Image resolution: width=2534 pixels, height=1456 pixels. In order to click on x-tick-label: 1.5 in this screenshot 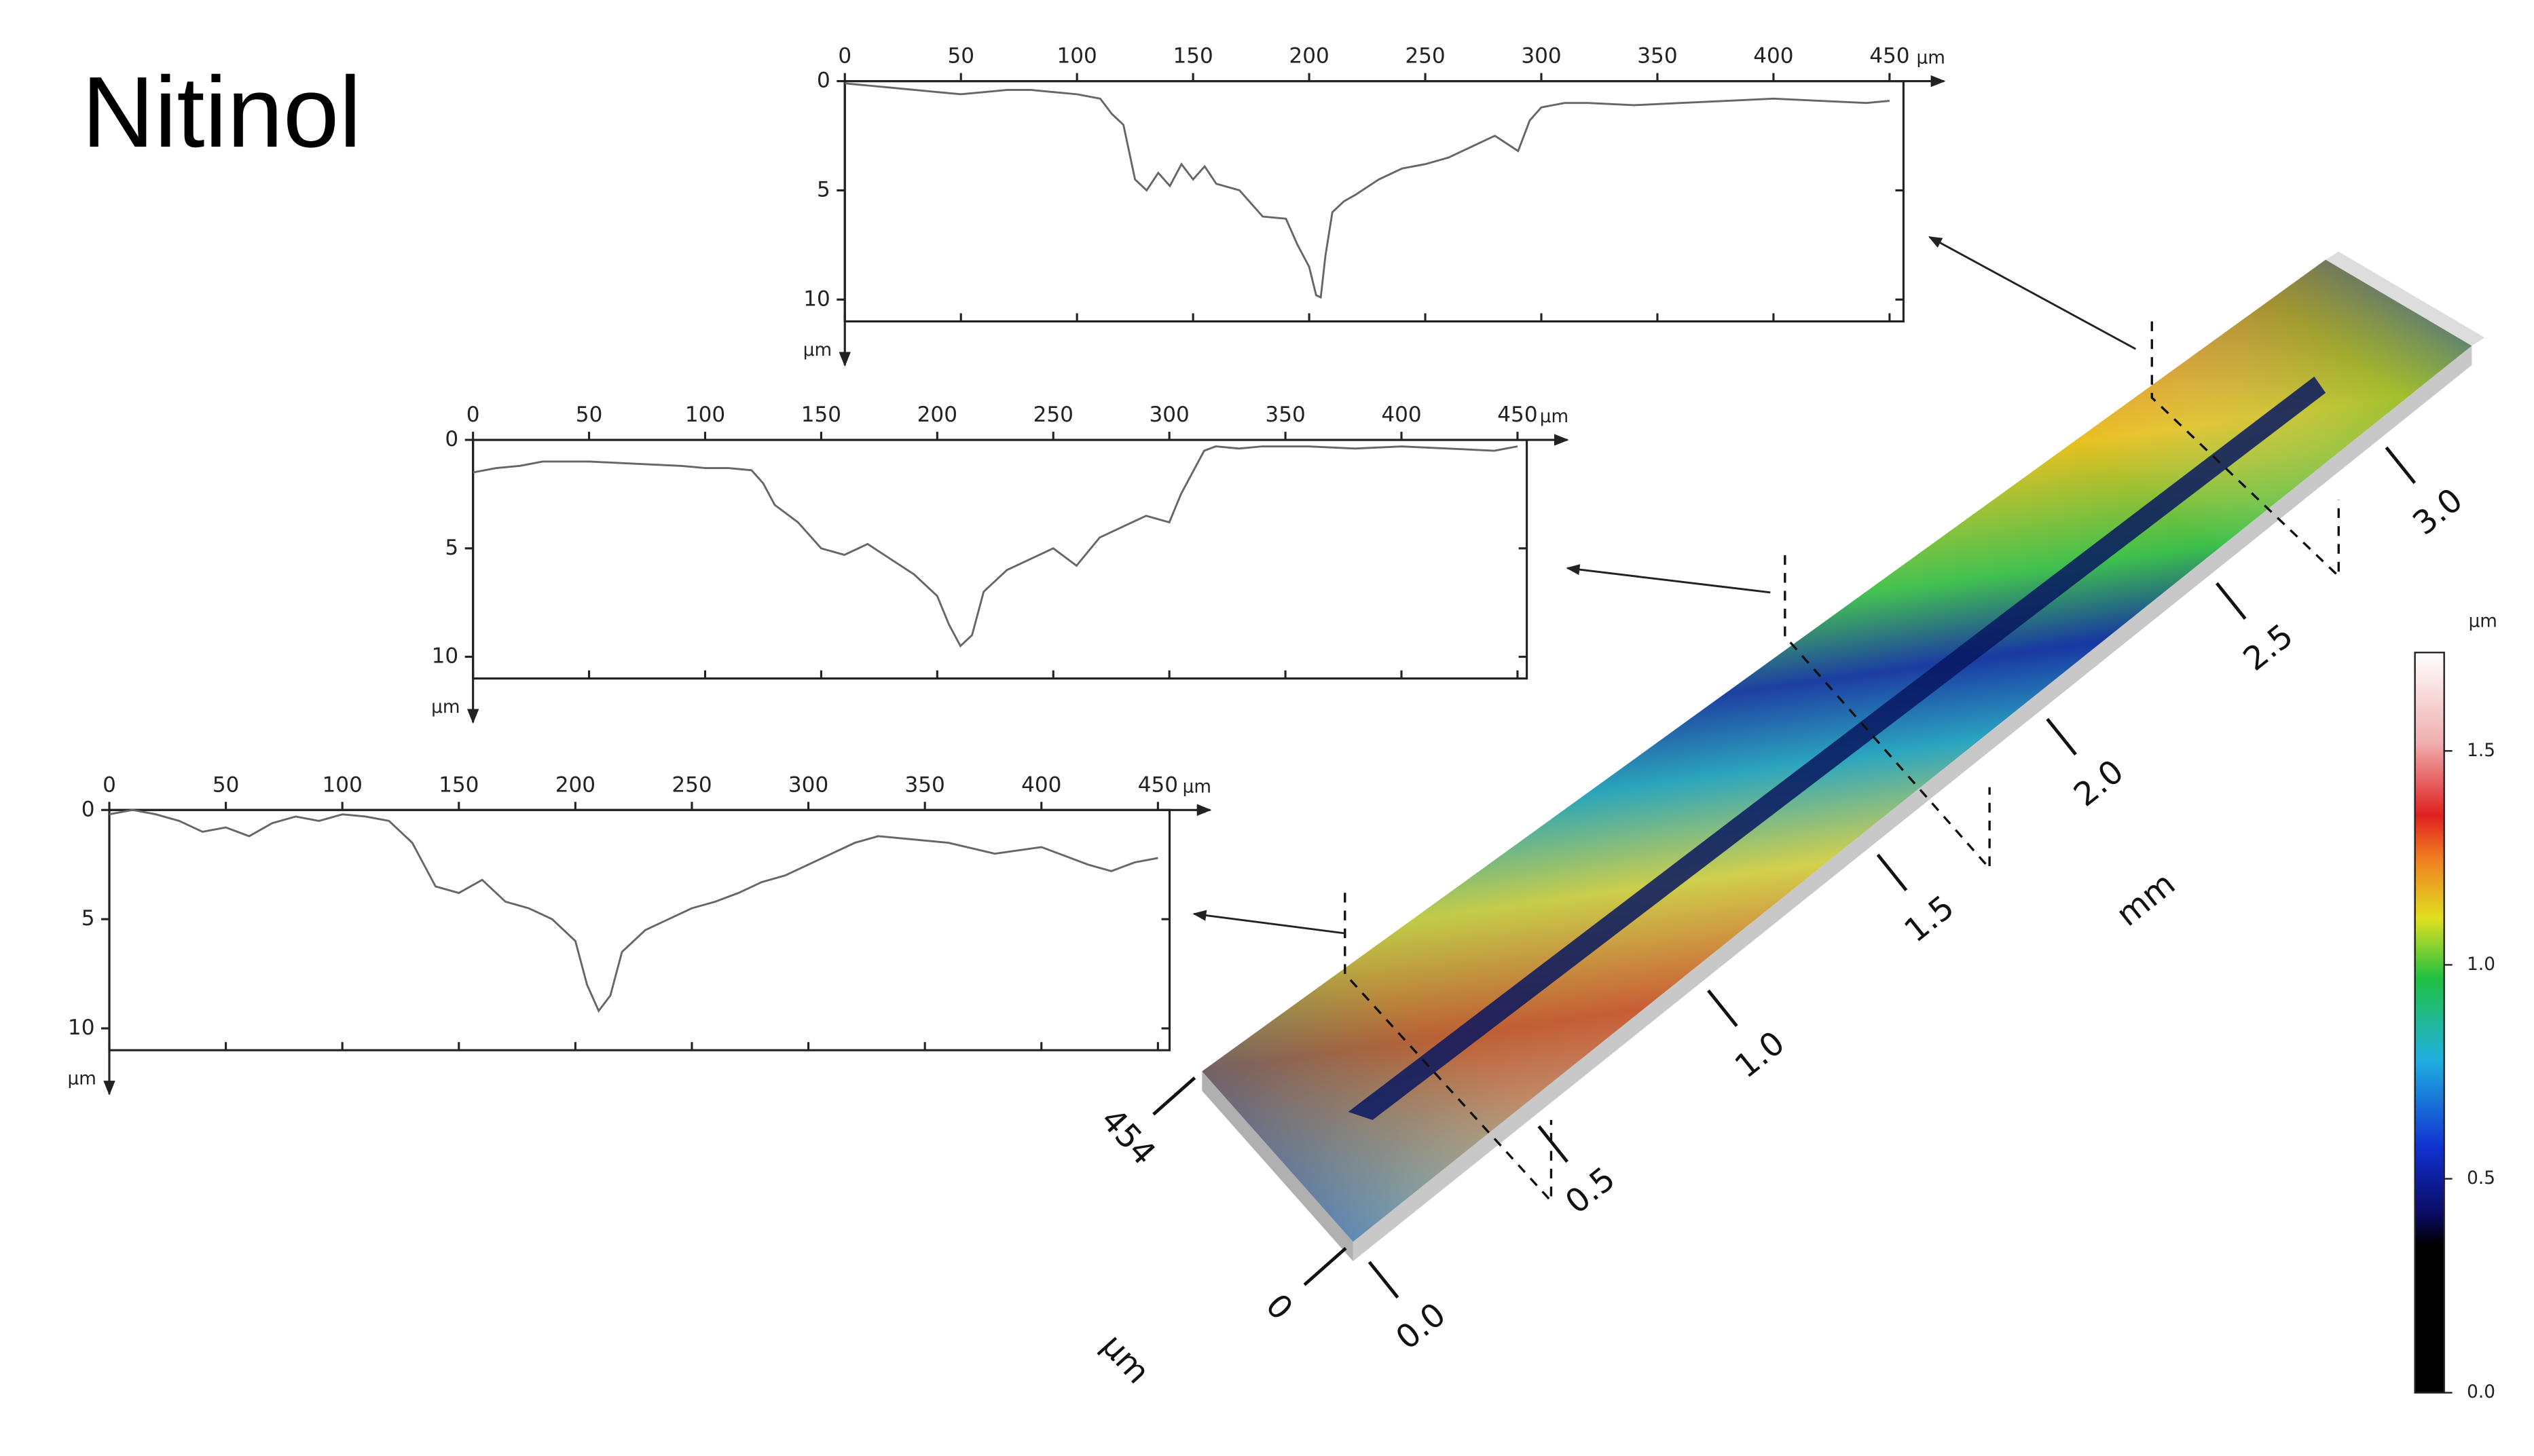, I will do `click(1930, 920)`.